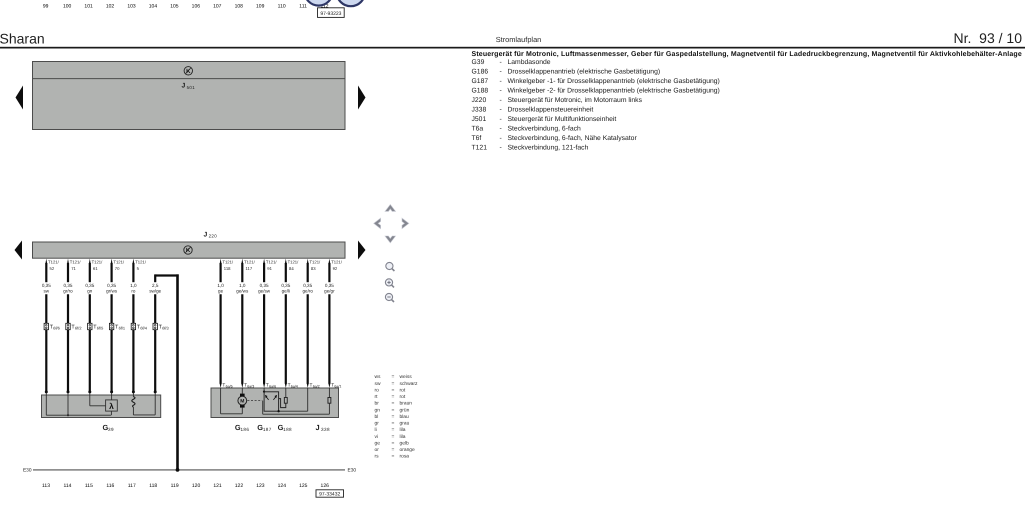  Describe the element at coordinates (89, 486) in the screenshot. I see `svg-text: 115` at that location.